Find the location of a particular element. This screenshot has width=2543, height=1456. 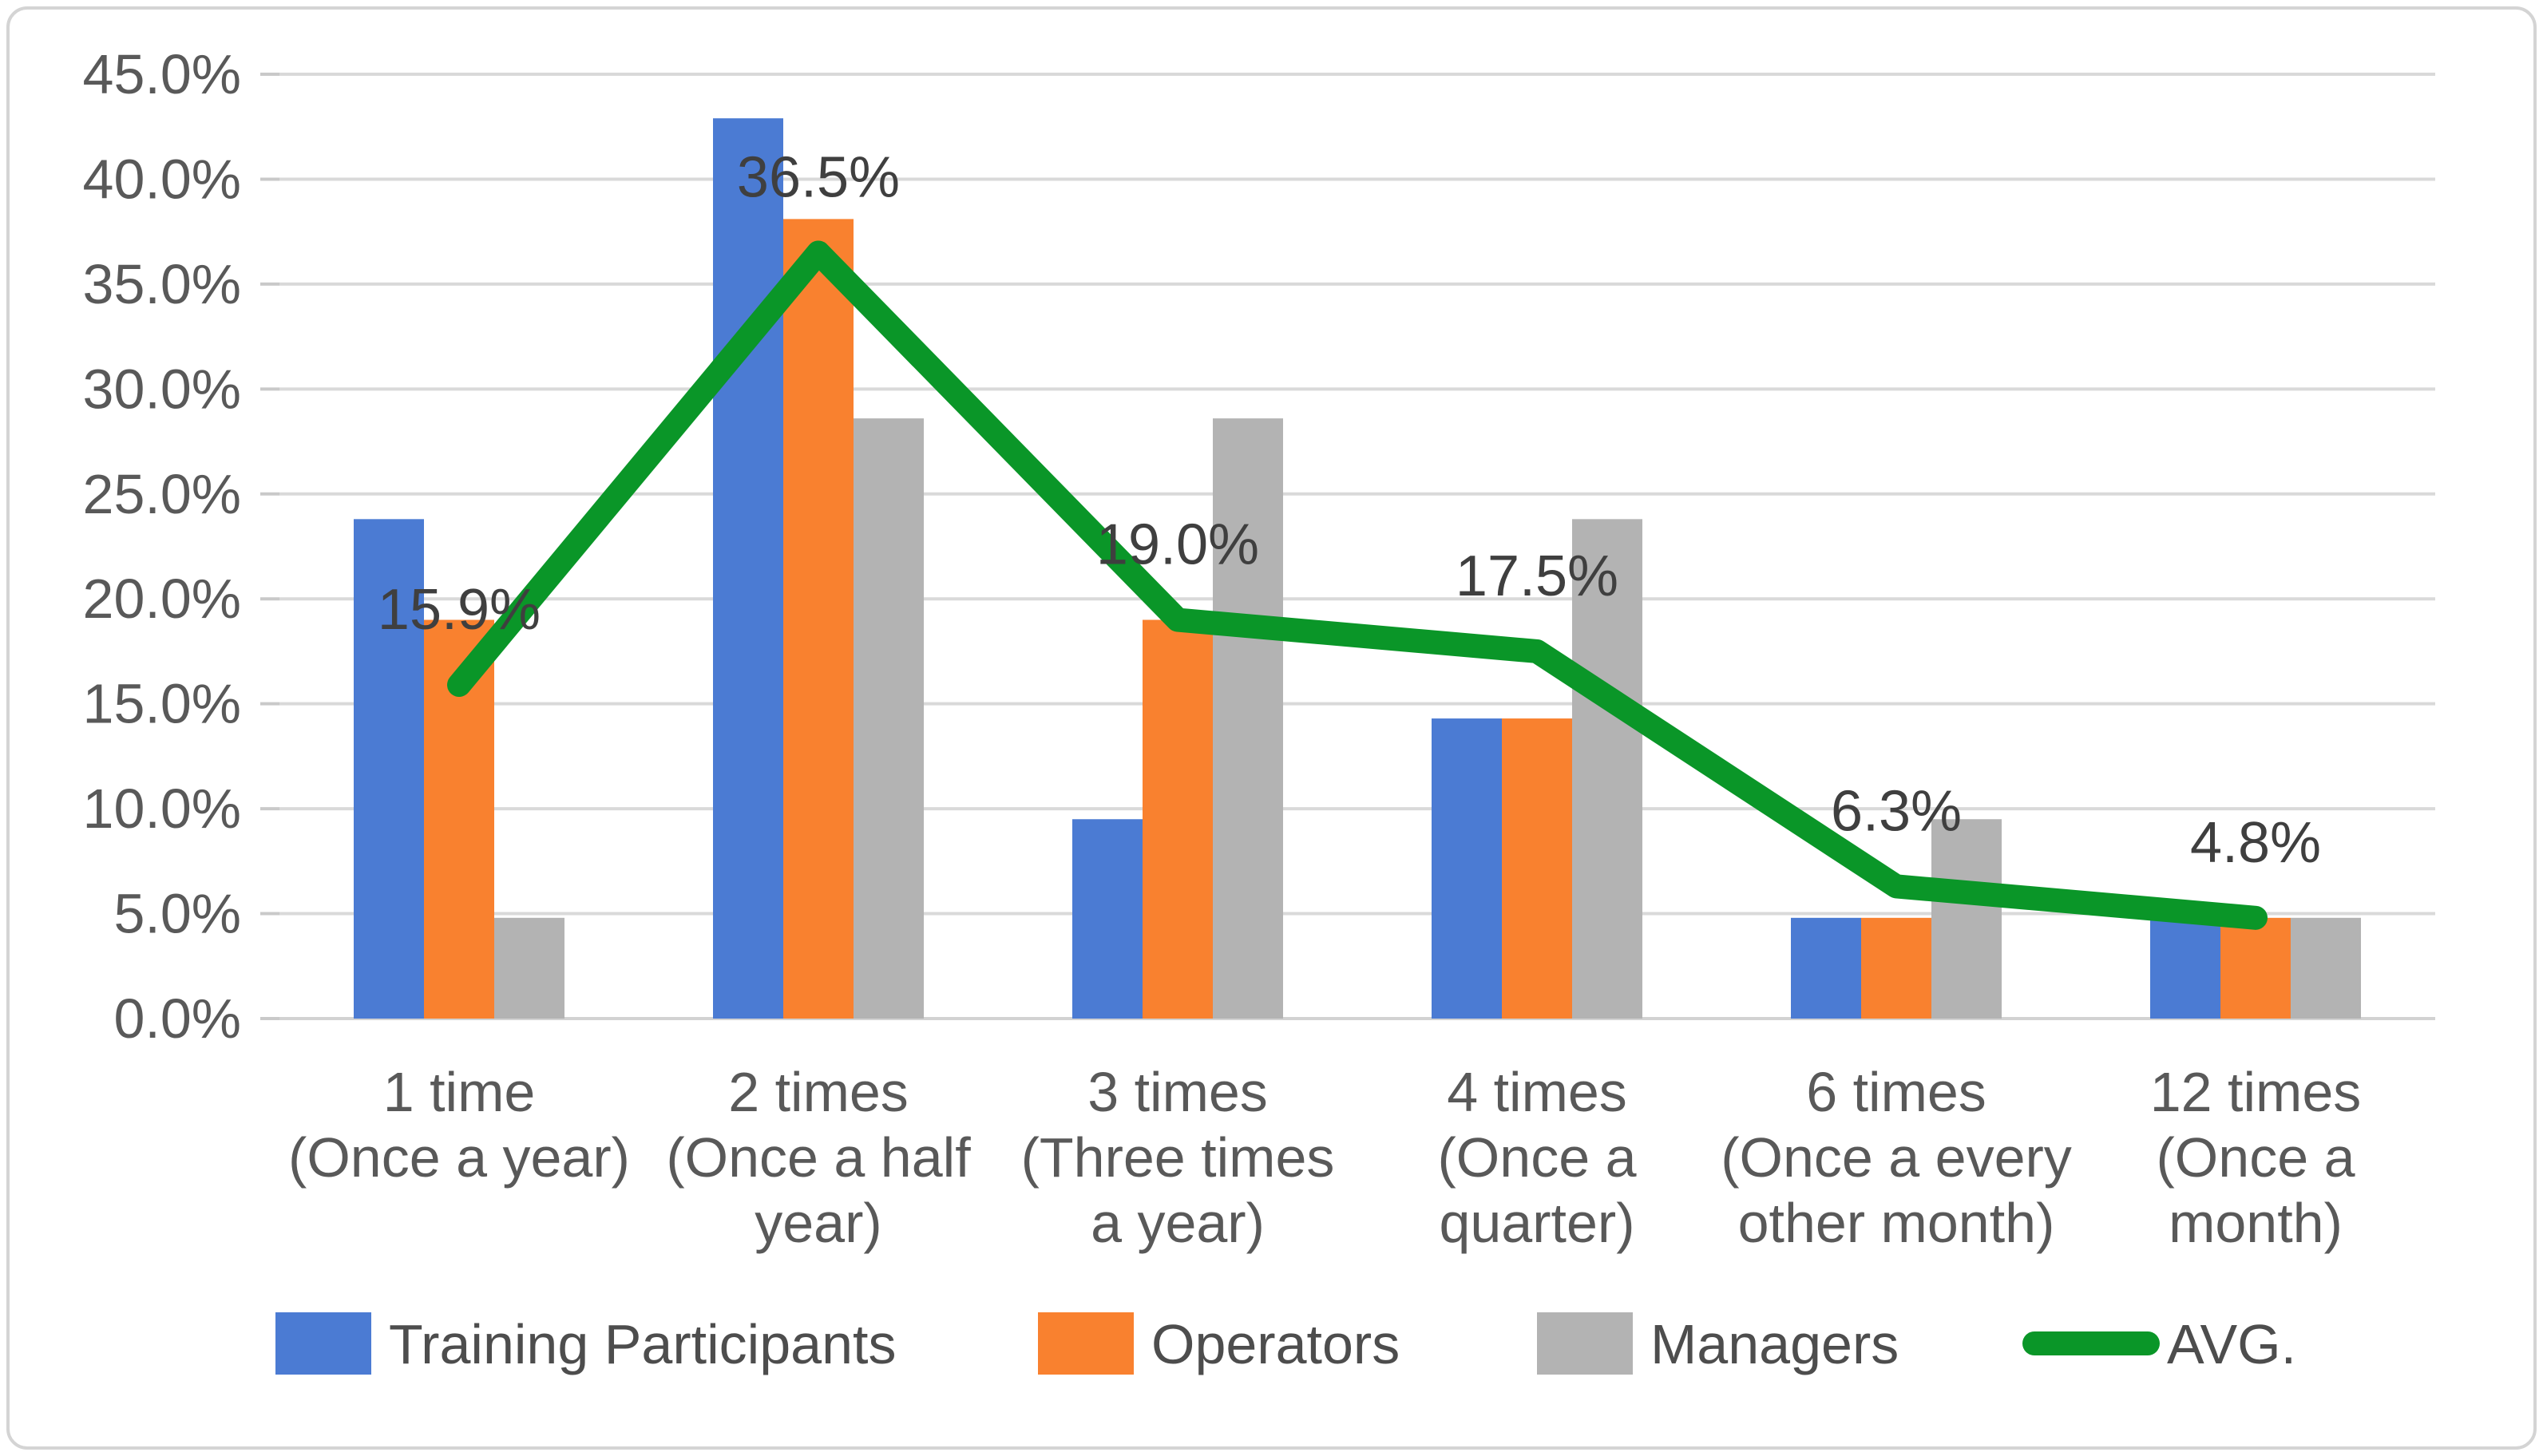

legend-label-managers: Managers is located at coordinates (1774, 1344).